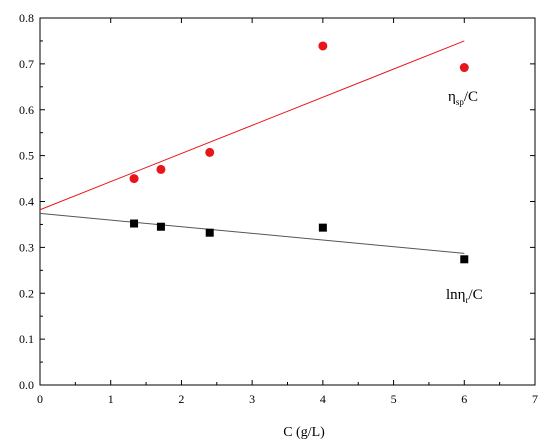  What do you see at coordinates (26, 156) in the screenshot?
I see `y-tick-label: 0.5` at bounding box center [26, 156].